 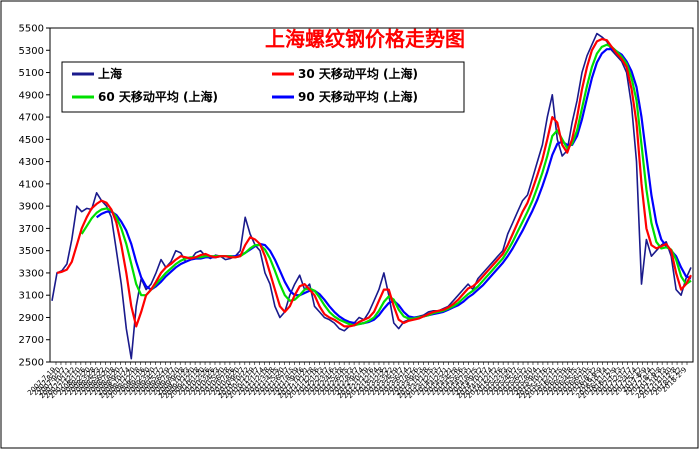 I want to click on y-tick-label: 5500, so click(x=31, y=29).